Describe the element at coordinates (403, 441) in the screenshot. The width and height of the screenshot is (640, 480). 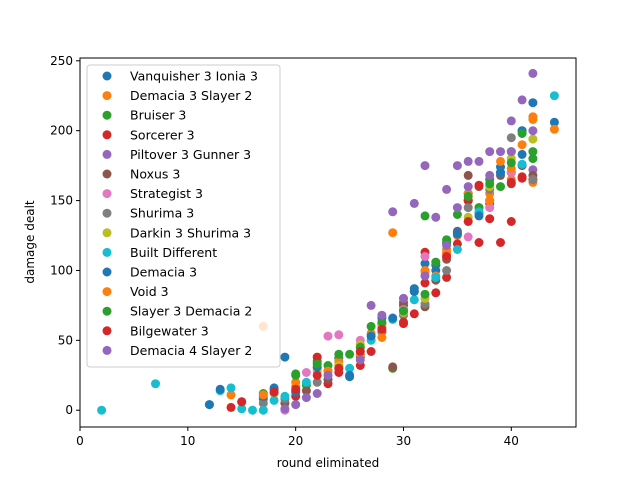
I see `x-tick-label: 30` at that location.